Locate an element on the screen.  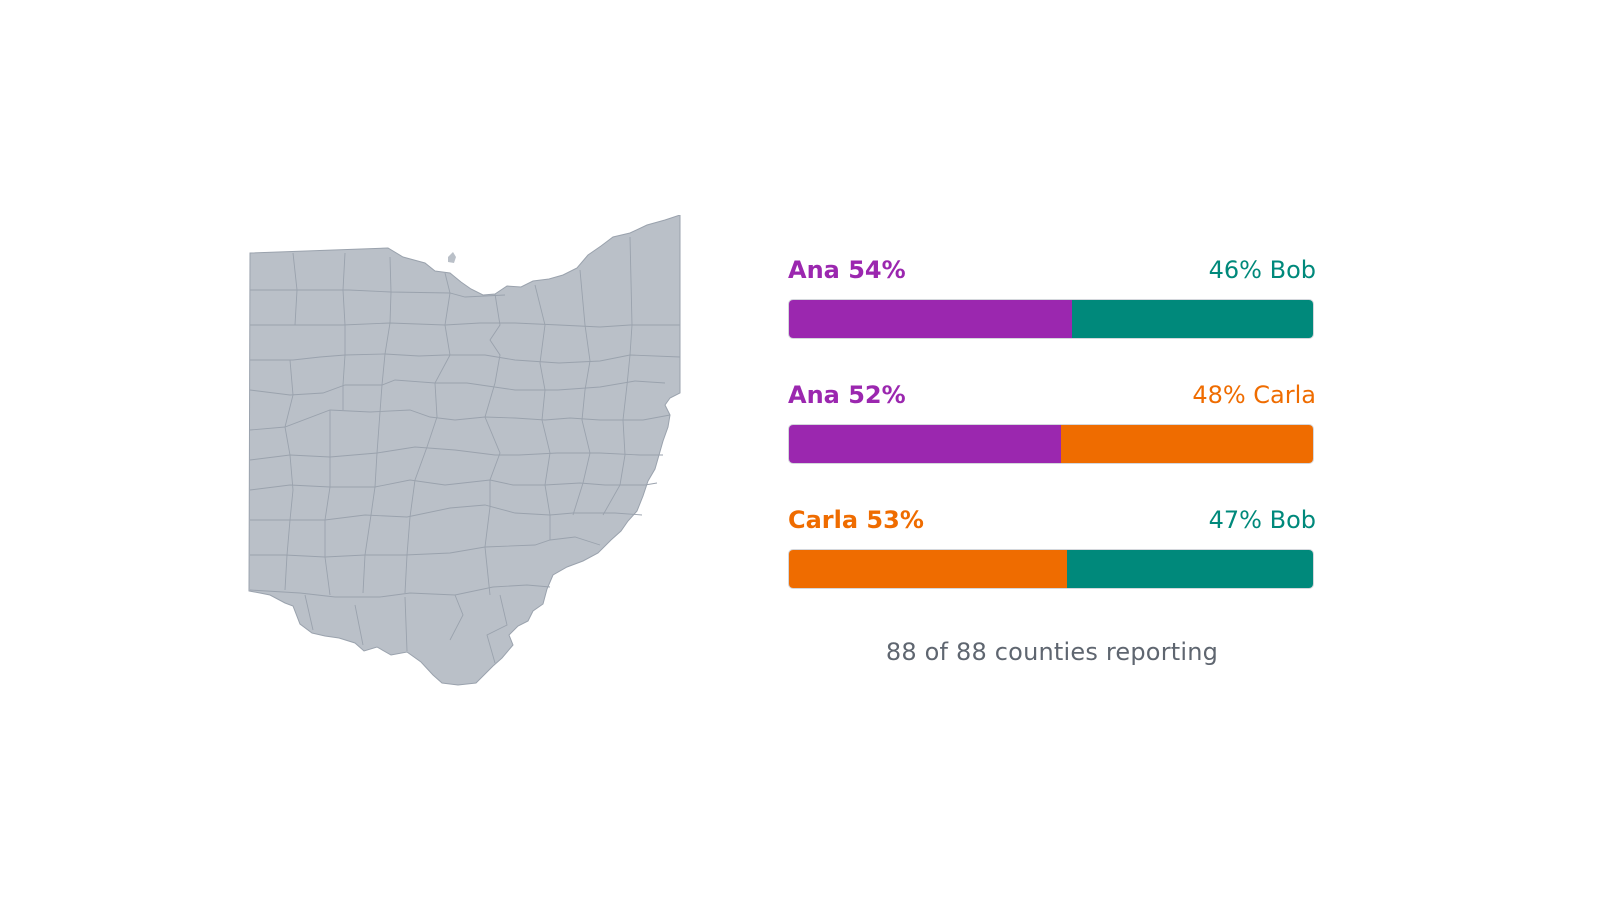
matchup-row: Ana 52% 48% Carla is located at coordinates (1052, 442).